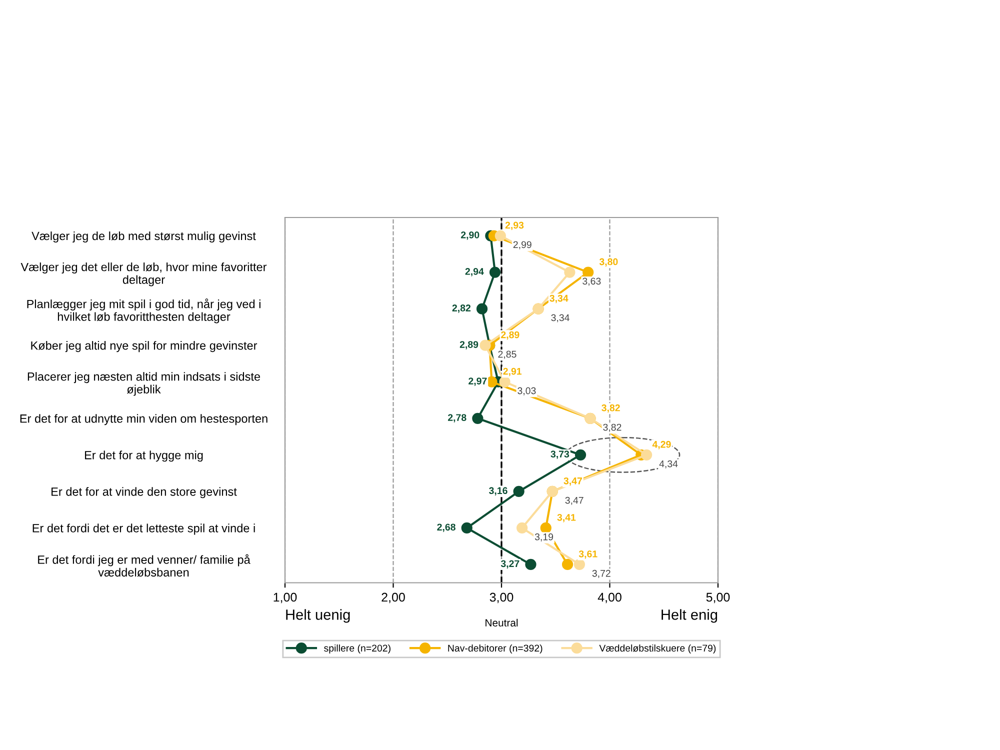 This screenshot has width=1000, height=750. What do you see at coordinates (657, 649) in the screenshot?
I see `legend-label: Væddeløbstilskuere (n=79)` at bounding box center [657, 649].